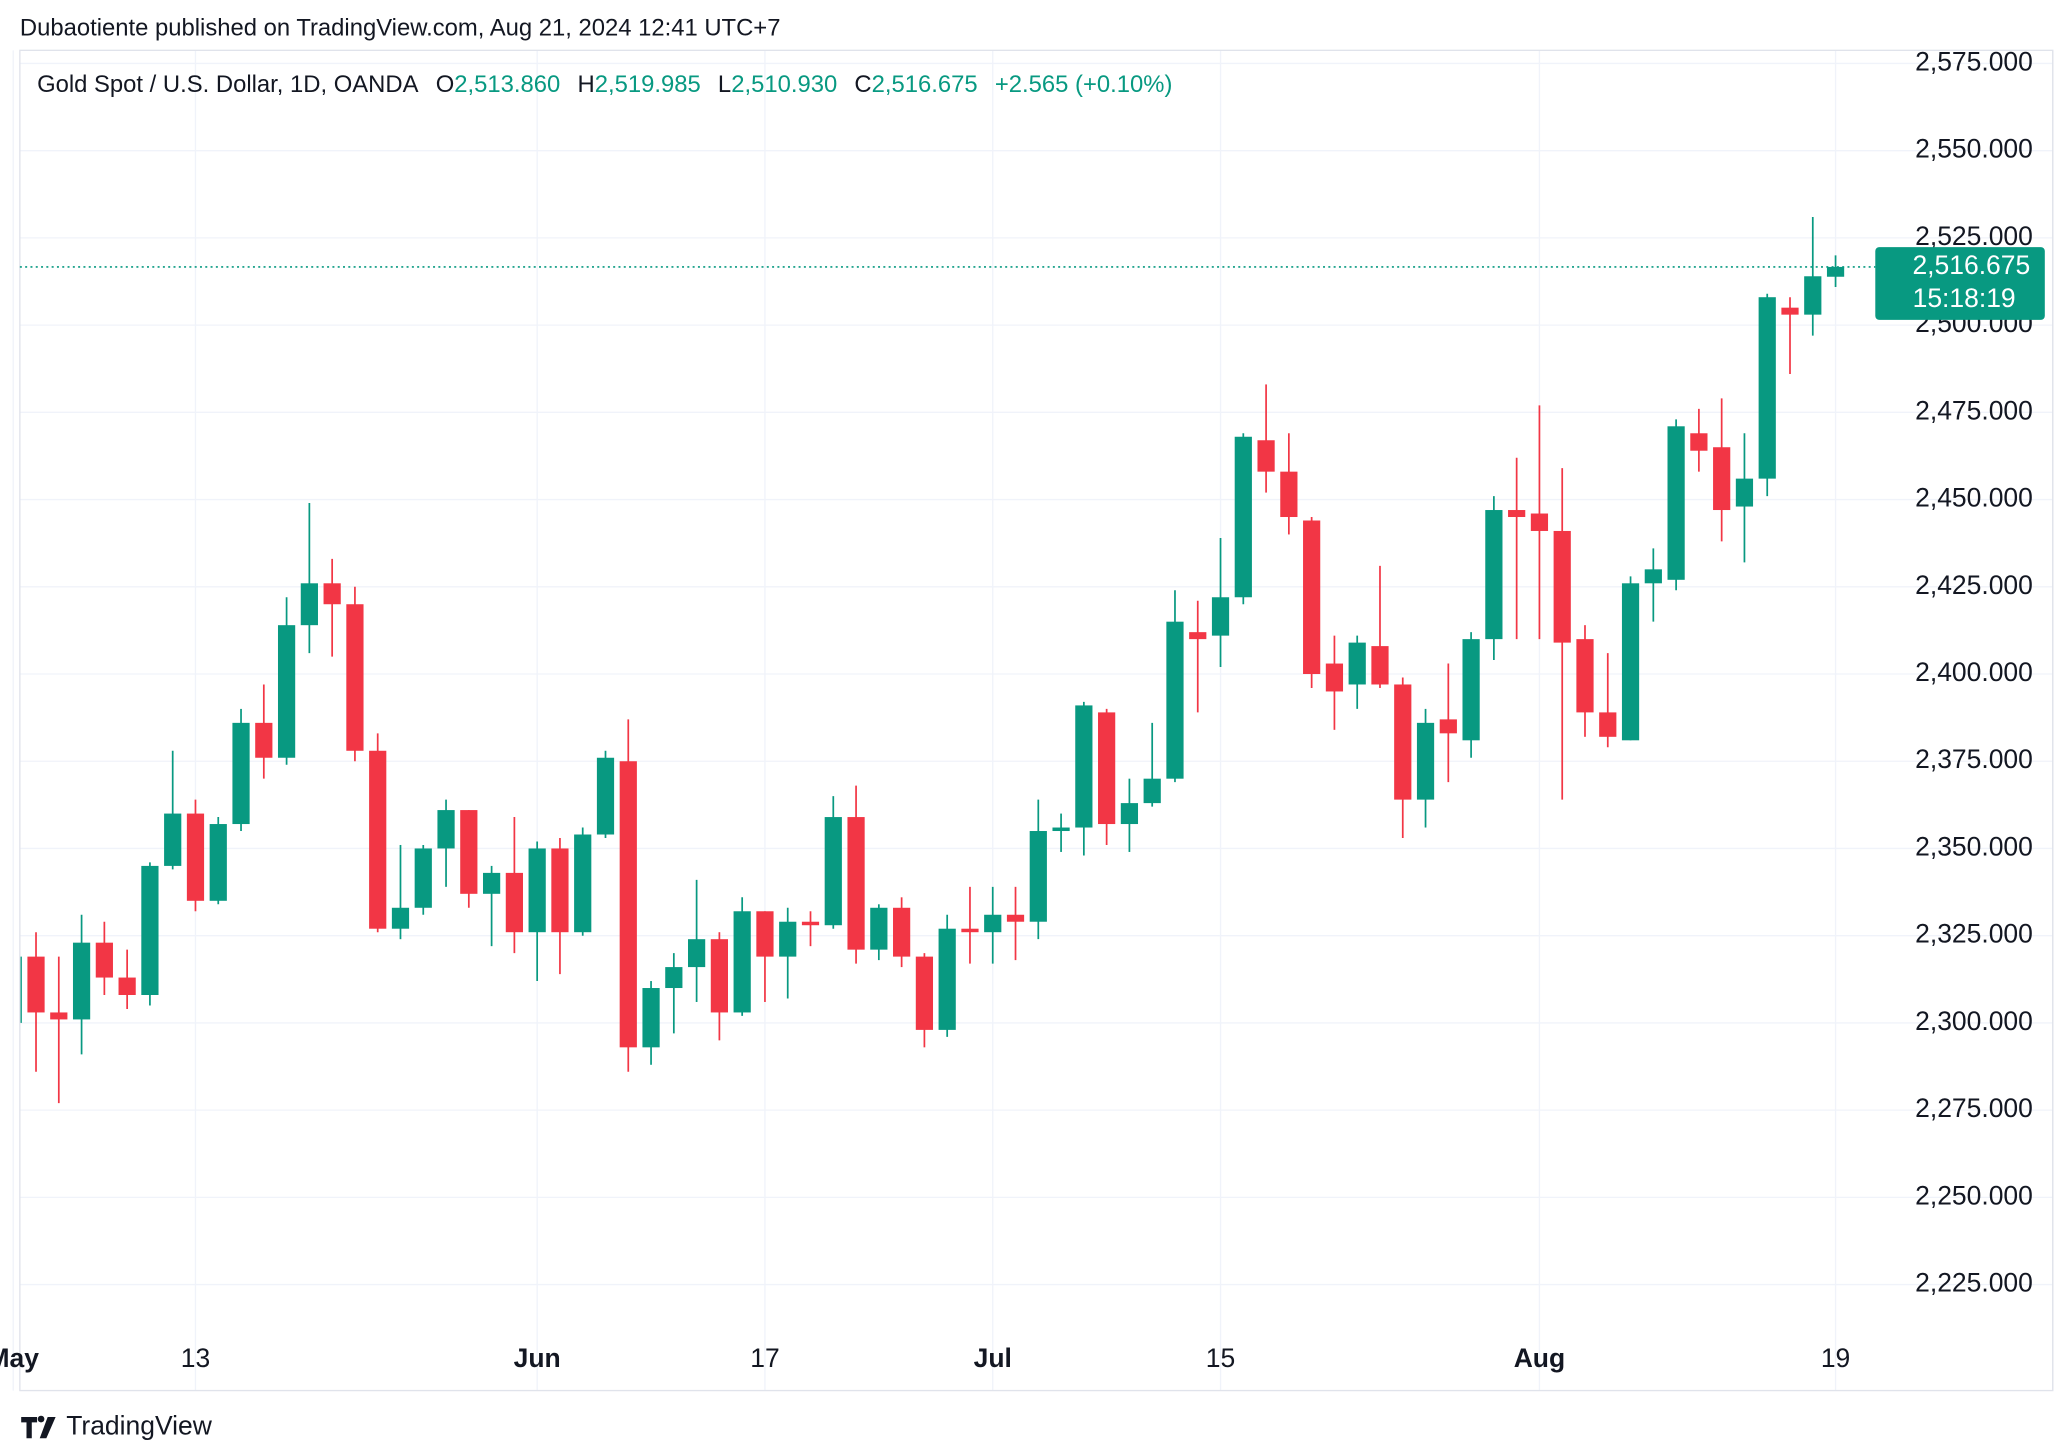 The height and width of the screenshot is (1454, 2066). I want to click on y-tick-label: 2,375.000, so click(1974, 759).